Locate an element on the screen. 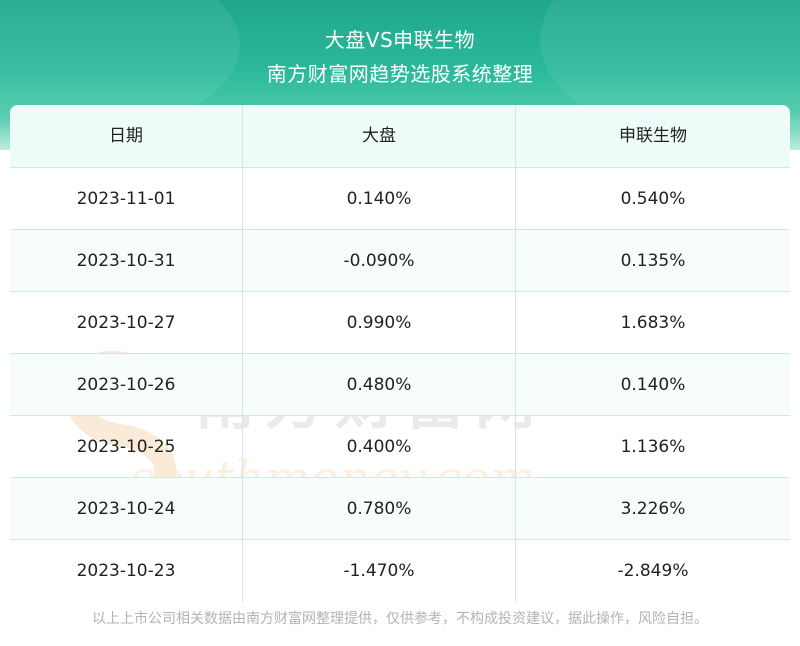 The height and width of the screenshot is (646, 800). cell-market-change: 0.140% is located at coordinates (379, 199).